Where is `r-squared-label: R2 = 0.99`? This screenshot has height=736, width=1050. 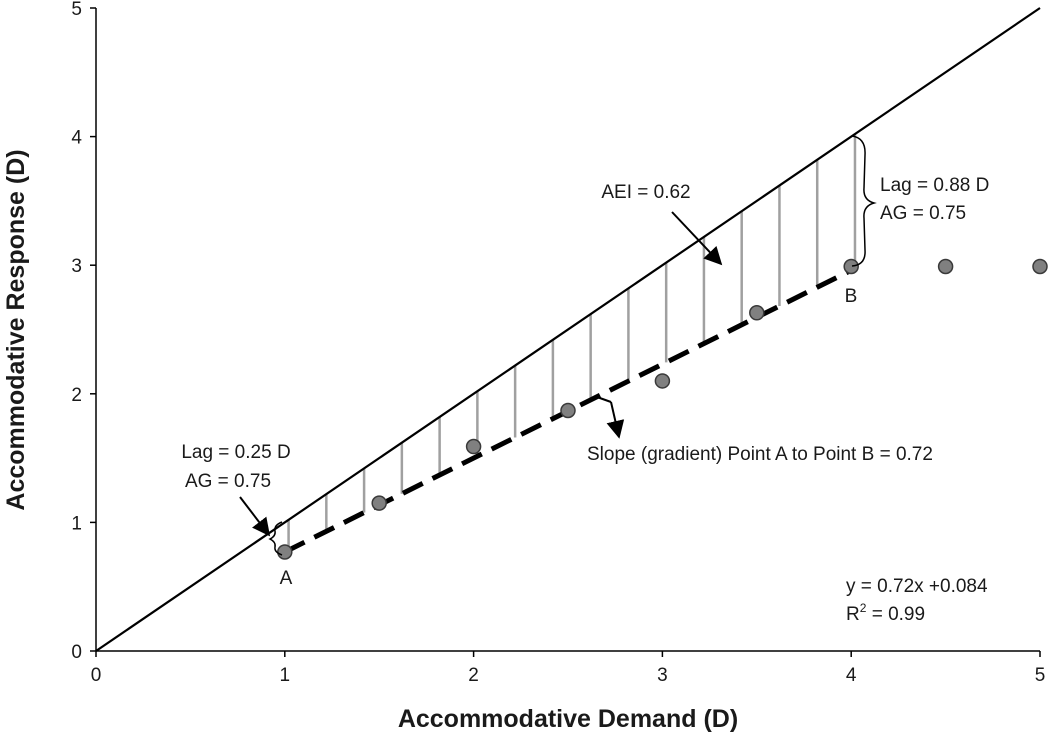
r-squared-label: R2 = 0.99 is located at coordinates (885, 613).